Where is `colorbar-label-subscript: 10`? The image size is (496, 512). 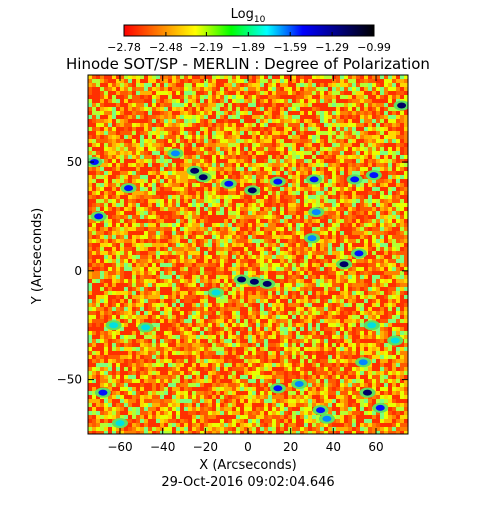
colorbar-label-subscript: 10 is located at coordinates (260, 20).